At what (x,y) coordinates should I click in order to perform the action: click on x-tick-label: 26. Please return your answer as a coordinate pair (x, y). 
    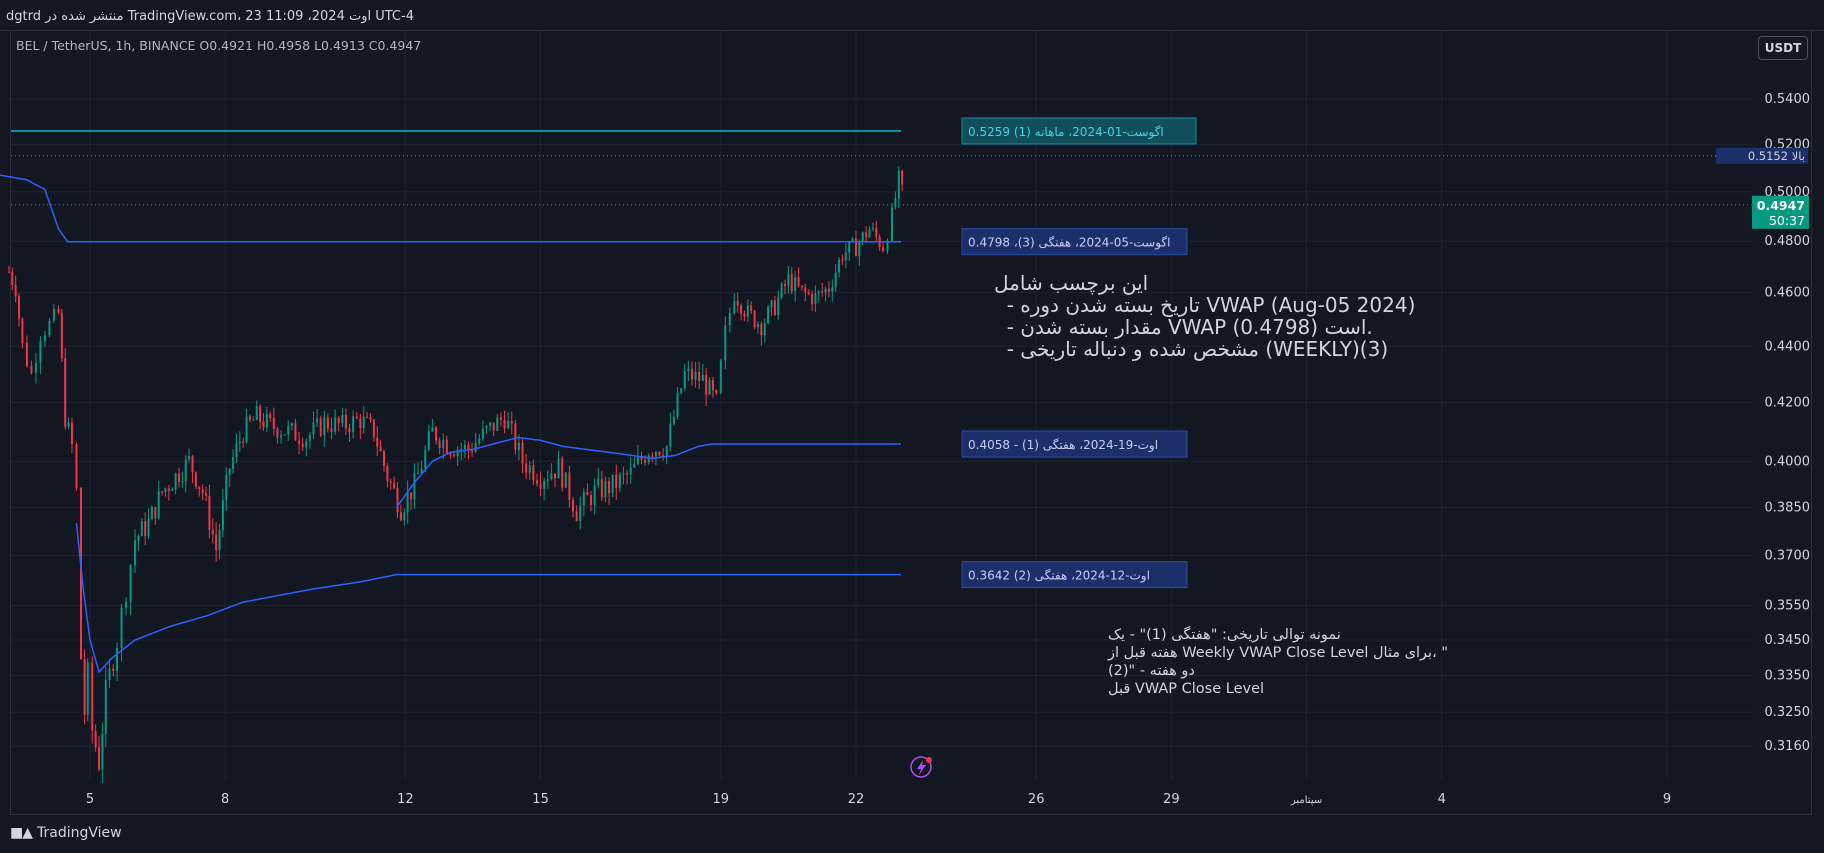
    Looking at the image, I should click on (1036, 799).